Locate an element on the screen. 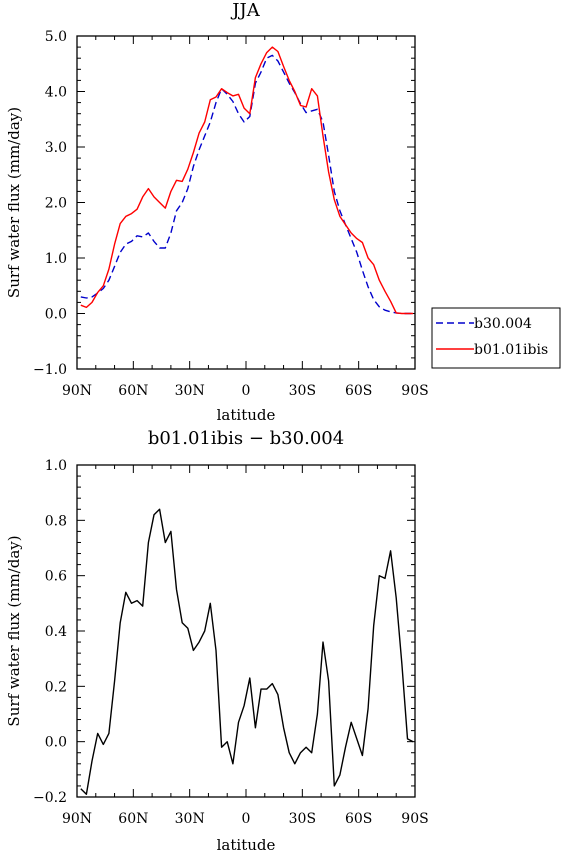 The image size is (565, 851). legend: b30.004 b01.01ibis is located at coordinates (496, 338).